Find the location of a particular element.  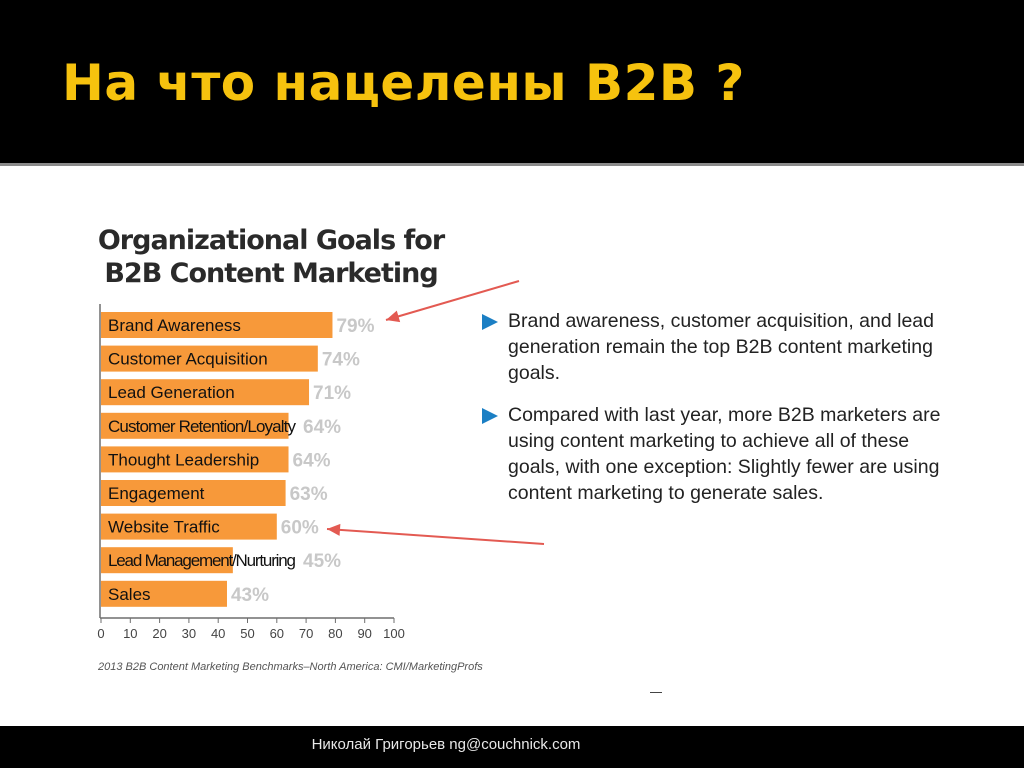

x-tick-label: 10 is located at coordinates (130, 633).